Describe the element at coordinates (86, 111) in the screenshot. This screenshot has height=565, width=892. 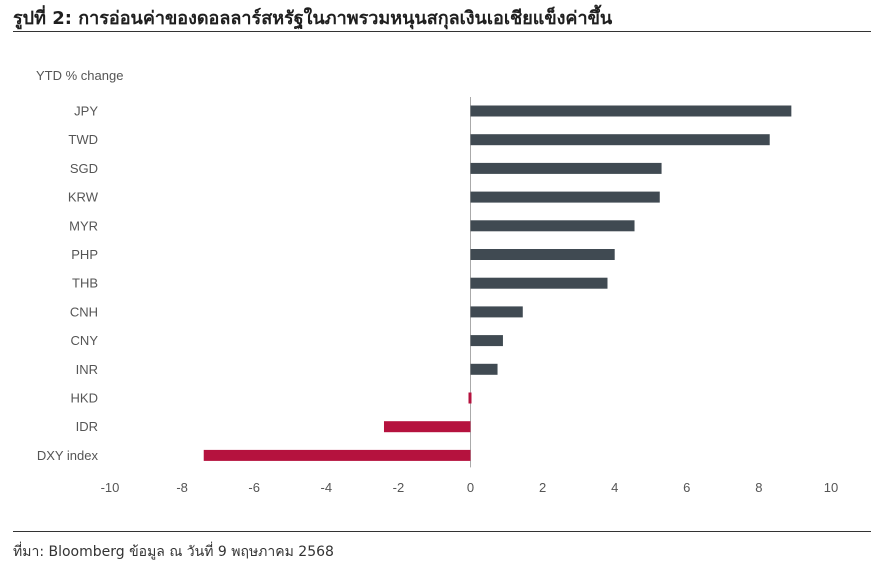
I see `category-label: JPY` at that location.